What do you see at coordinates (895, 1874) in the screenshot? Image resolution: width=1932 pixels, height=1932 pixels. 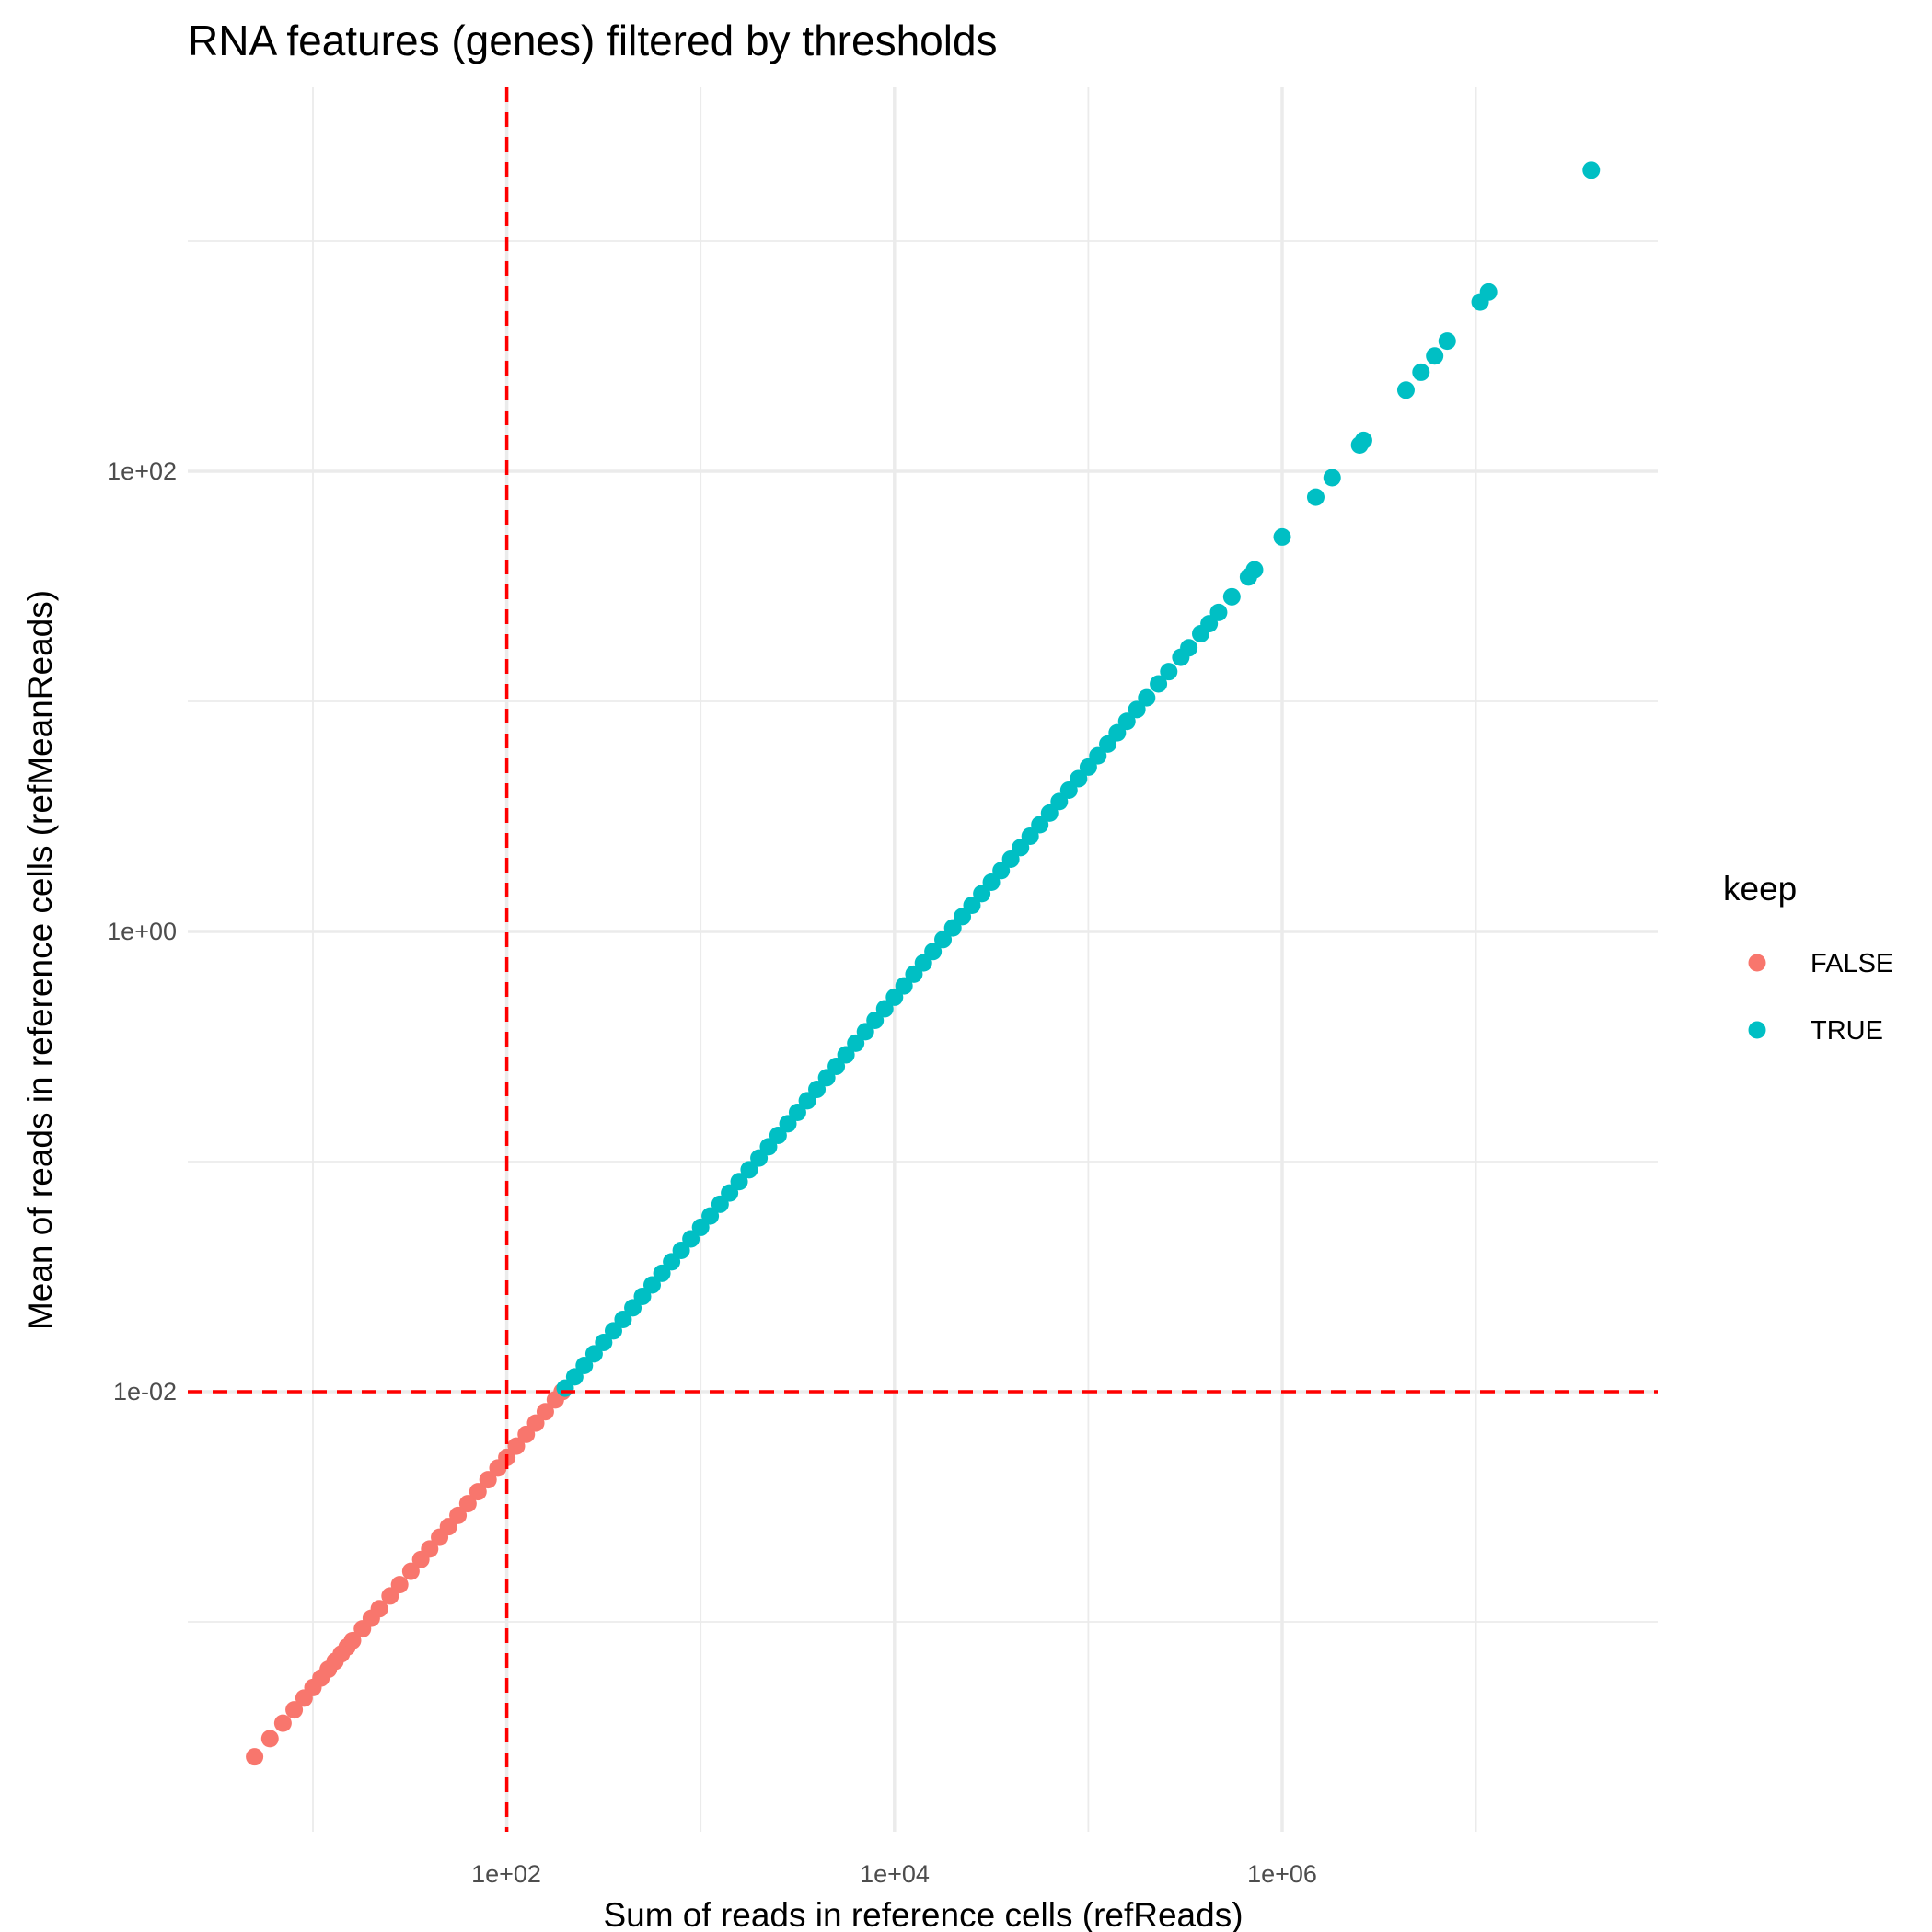 I see `x-tick-label: 1e+04` at bounding box center [895, 1874].